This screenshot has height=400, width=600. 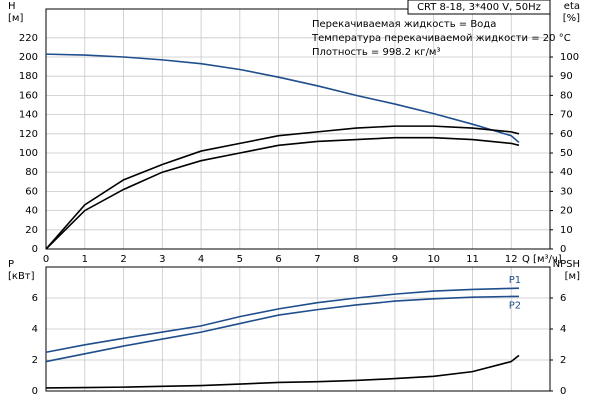 What do you see at coordinates (35, 329) in the screenshot?
I see `y-tick-label: 4` at bounding box center [35, 329].